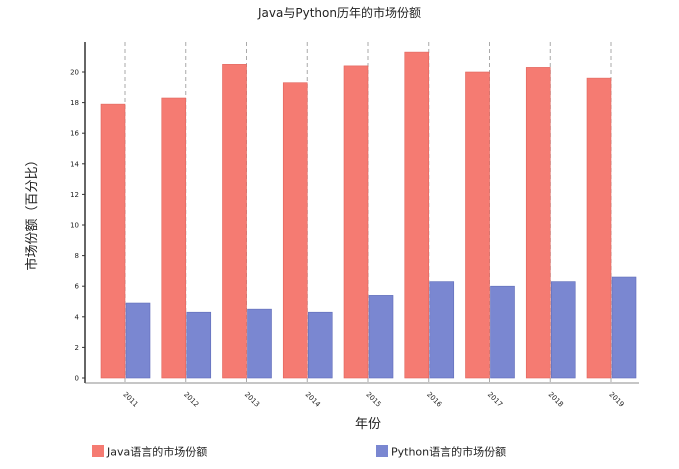  What do you see at coordinates (77, 379) in the screenshot?
I see `y-tick-label-0: 0` at bounding box center [77, 379].